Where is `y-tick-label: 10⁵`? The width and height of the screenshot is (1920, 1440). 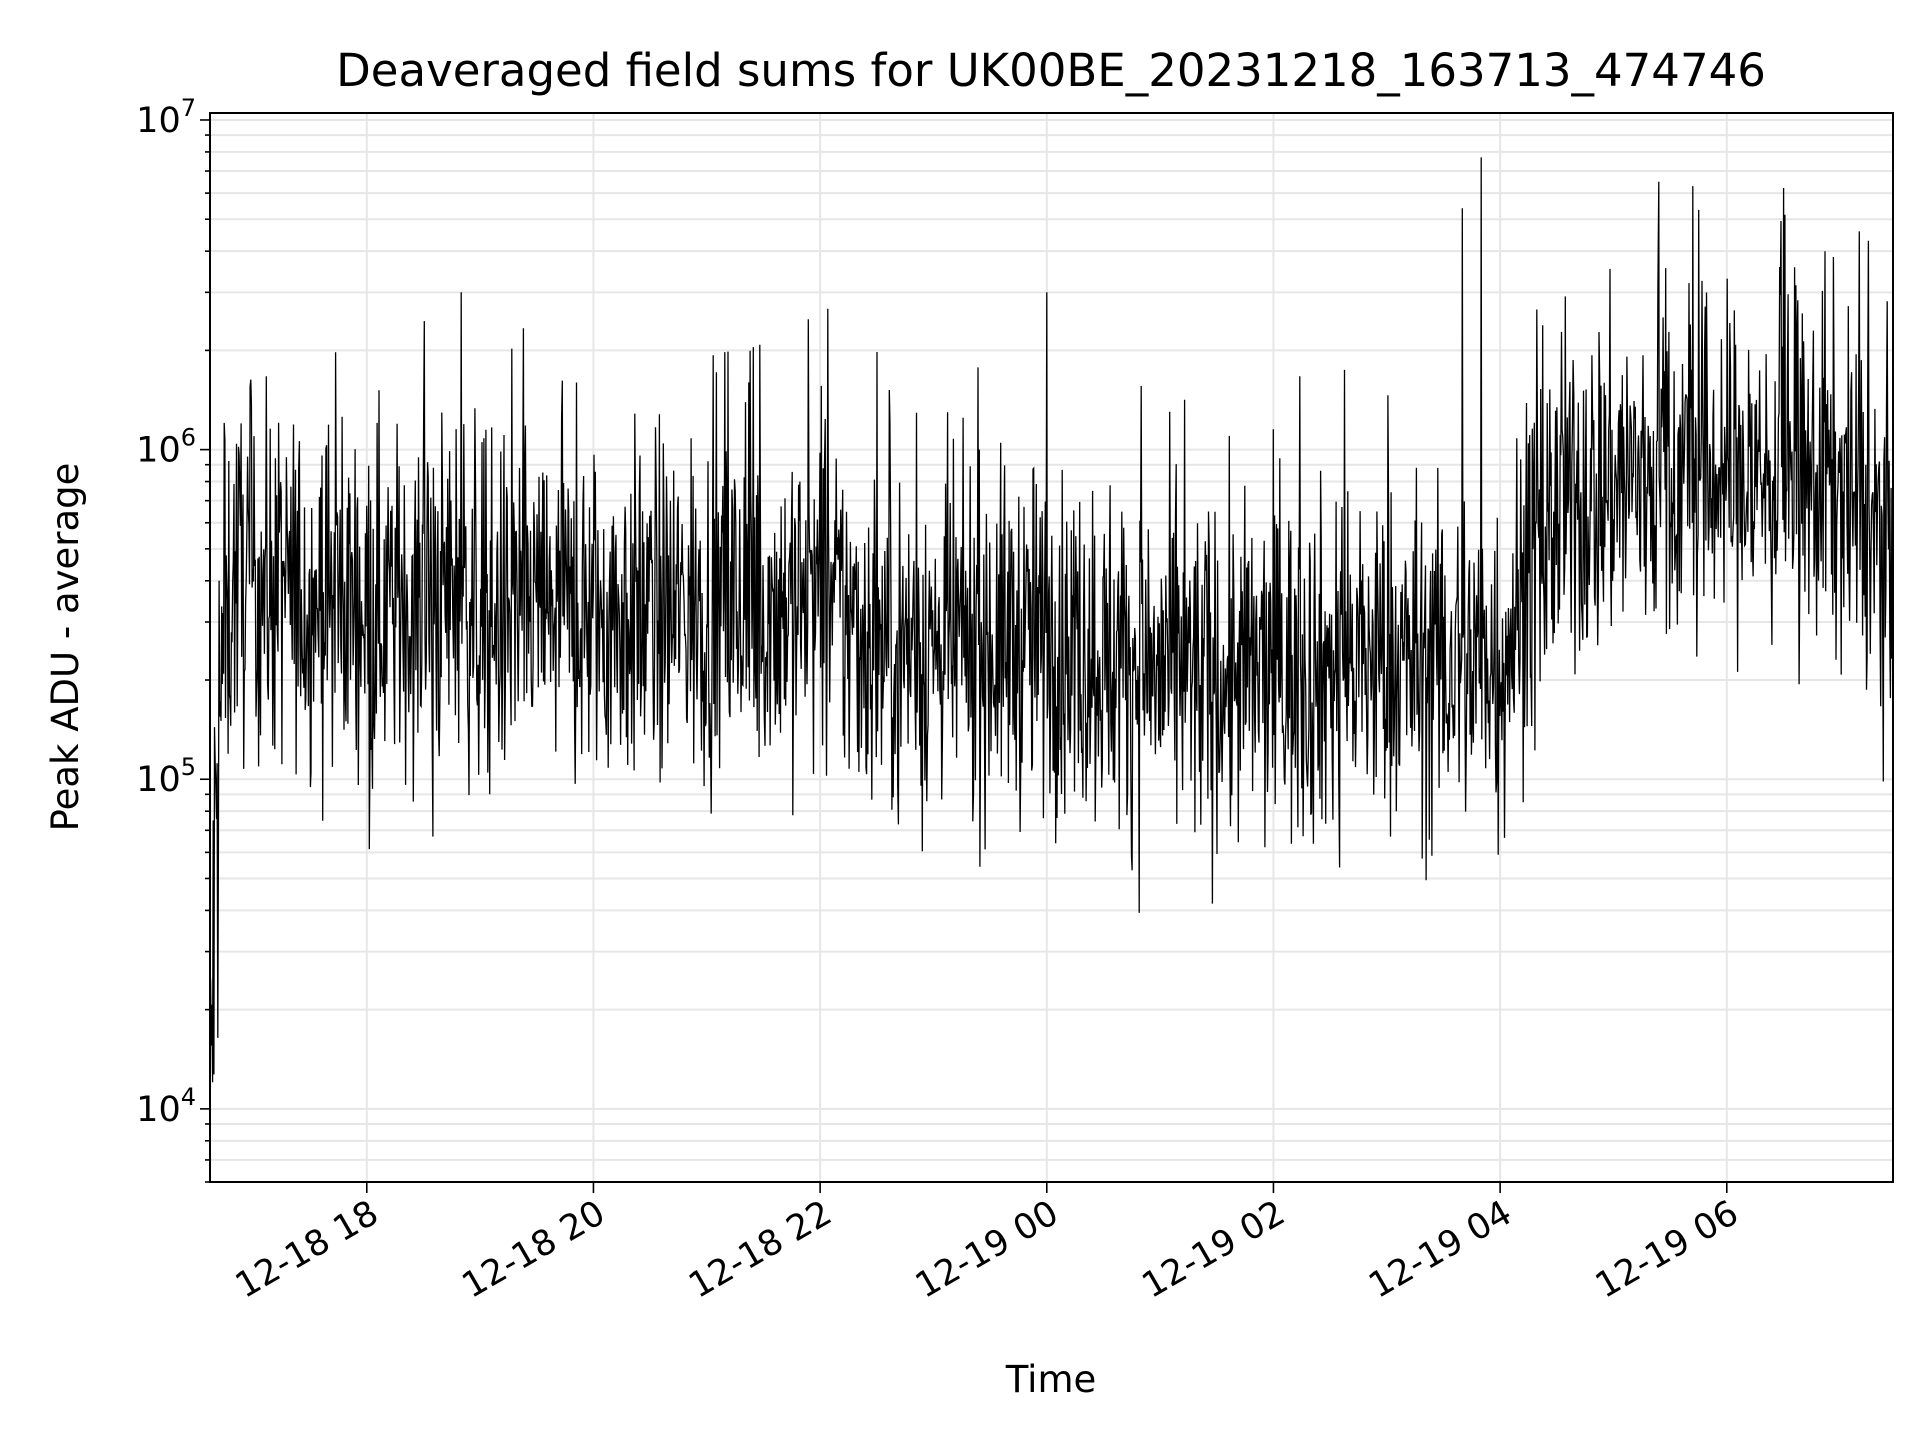 y-tick-label: 10⁵ is located at coordinates (166, 776).